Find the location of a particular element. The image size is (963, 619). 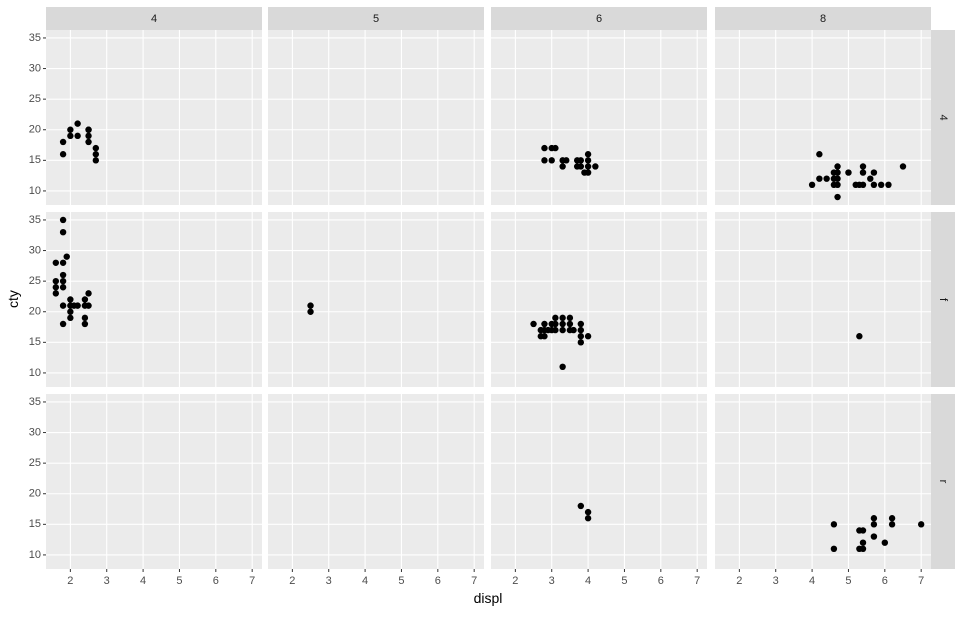

strip-label: f is located at coordinates (943, 300).